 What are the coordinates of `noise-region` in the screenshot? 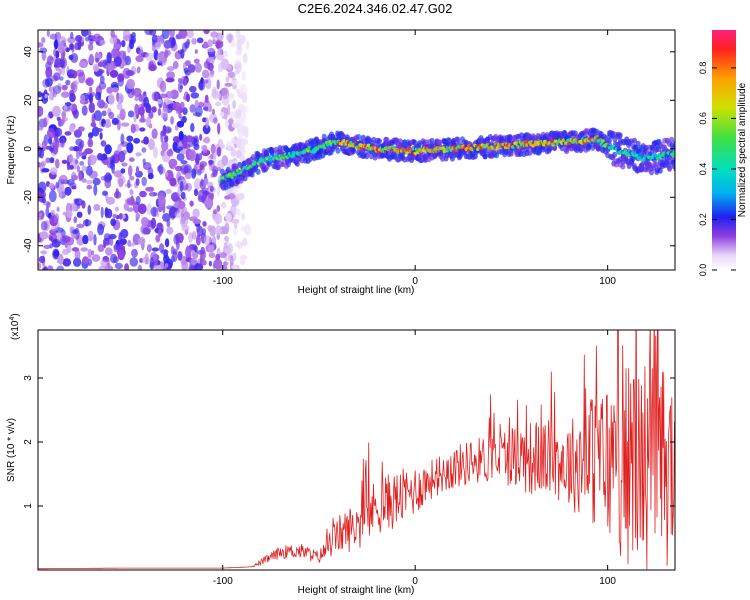 It's located at (145, 150).